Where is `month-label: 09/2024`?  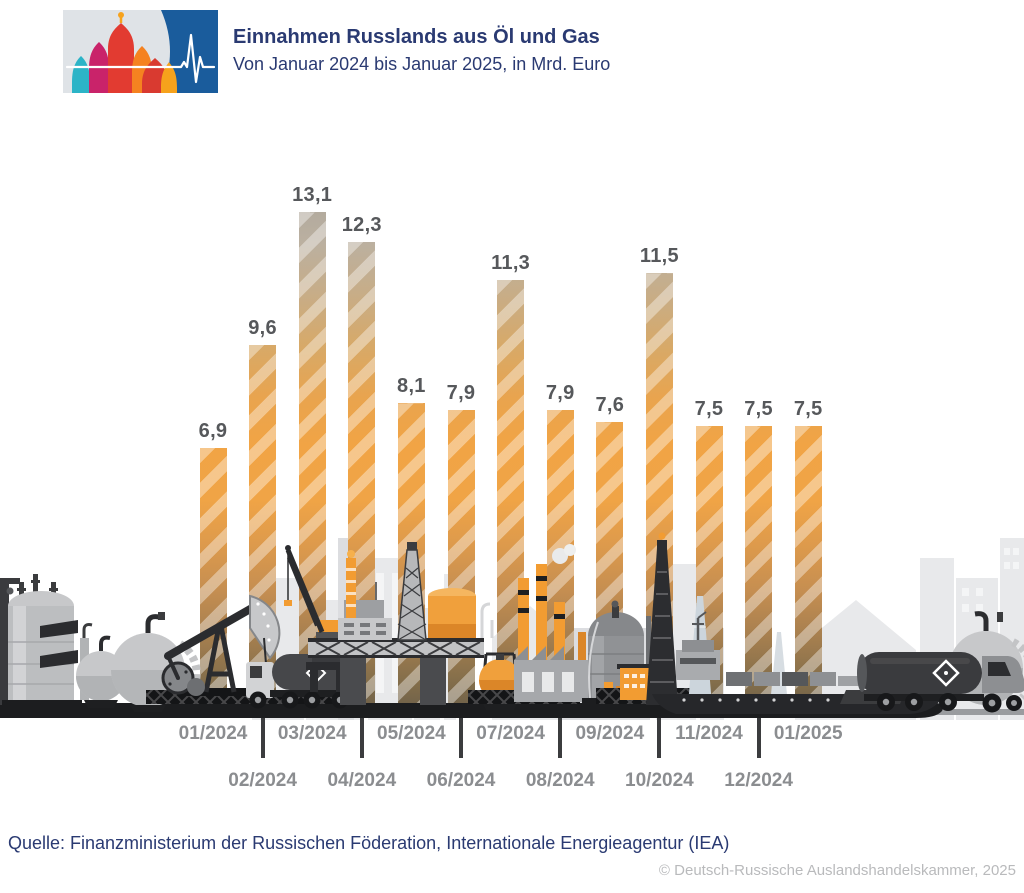 month-label: 09/2024 is located at coordinates (610, 733).